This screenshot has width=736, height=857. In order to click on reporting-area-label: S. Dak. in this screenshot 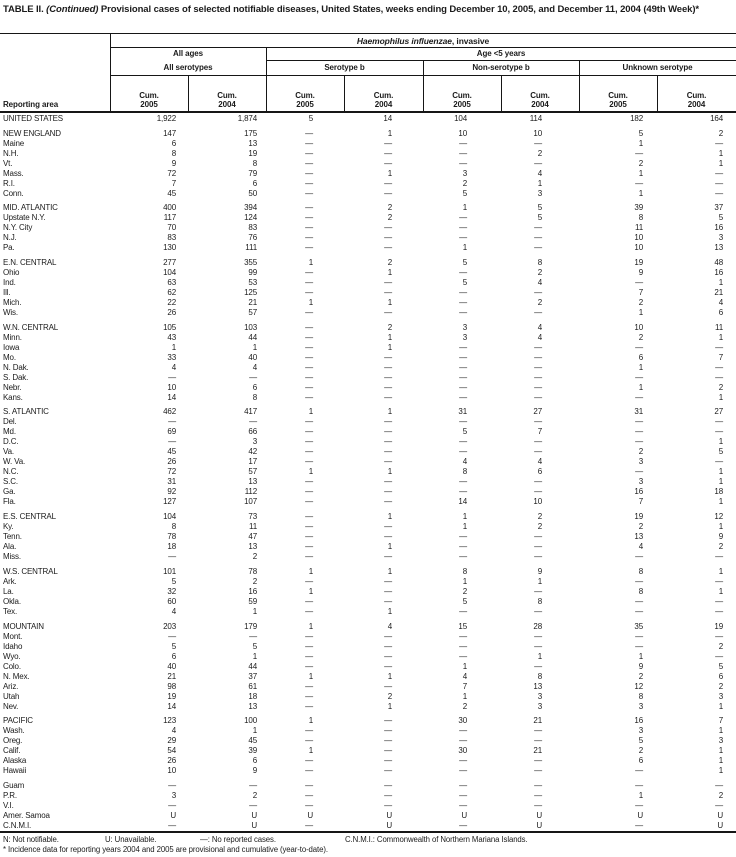, I will do `click(16, 377)`.